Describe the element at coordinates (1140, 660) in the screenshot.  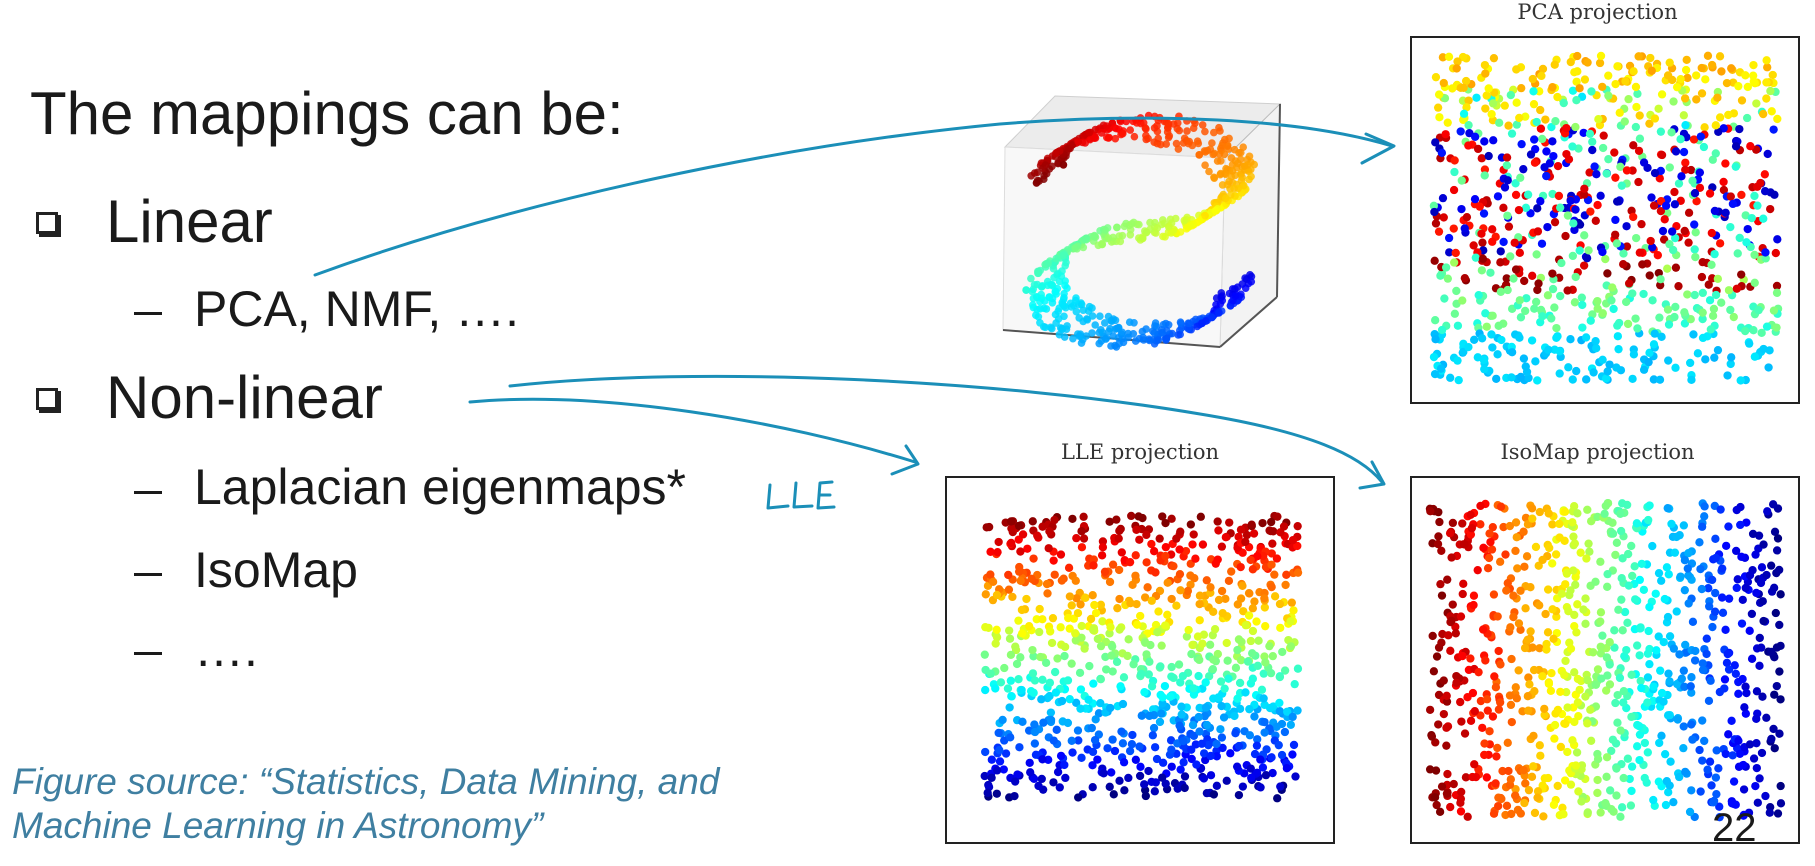
I see `lle-projection-plot` at that location.